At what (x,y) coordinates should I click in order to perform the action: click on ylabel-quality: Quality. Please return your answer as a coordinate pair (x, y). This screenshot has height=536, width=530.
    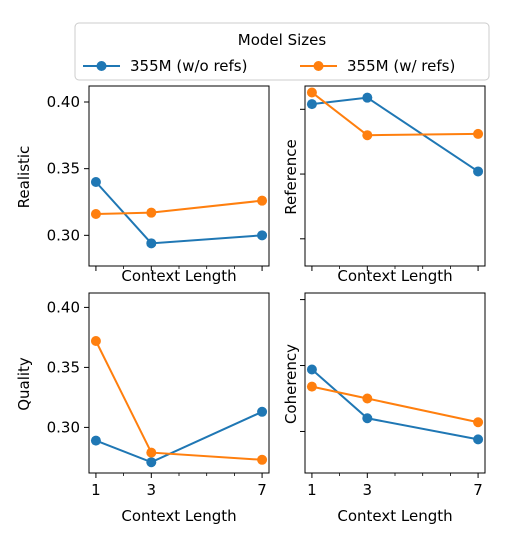
    Looking at the image, I should click on (24, 384).